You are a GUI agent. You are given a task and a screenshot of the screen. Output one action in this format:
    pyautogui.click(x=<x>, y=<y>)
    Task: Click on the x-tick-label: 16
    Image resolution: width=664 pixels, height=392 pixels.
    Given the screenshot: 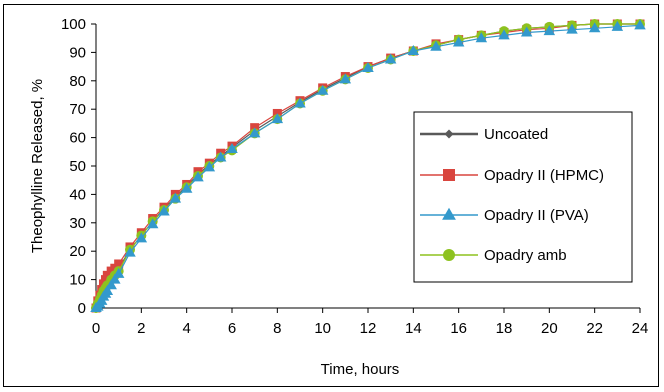 What is the action you would take?
    pyautogui.click(x=458, y=328)
    